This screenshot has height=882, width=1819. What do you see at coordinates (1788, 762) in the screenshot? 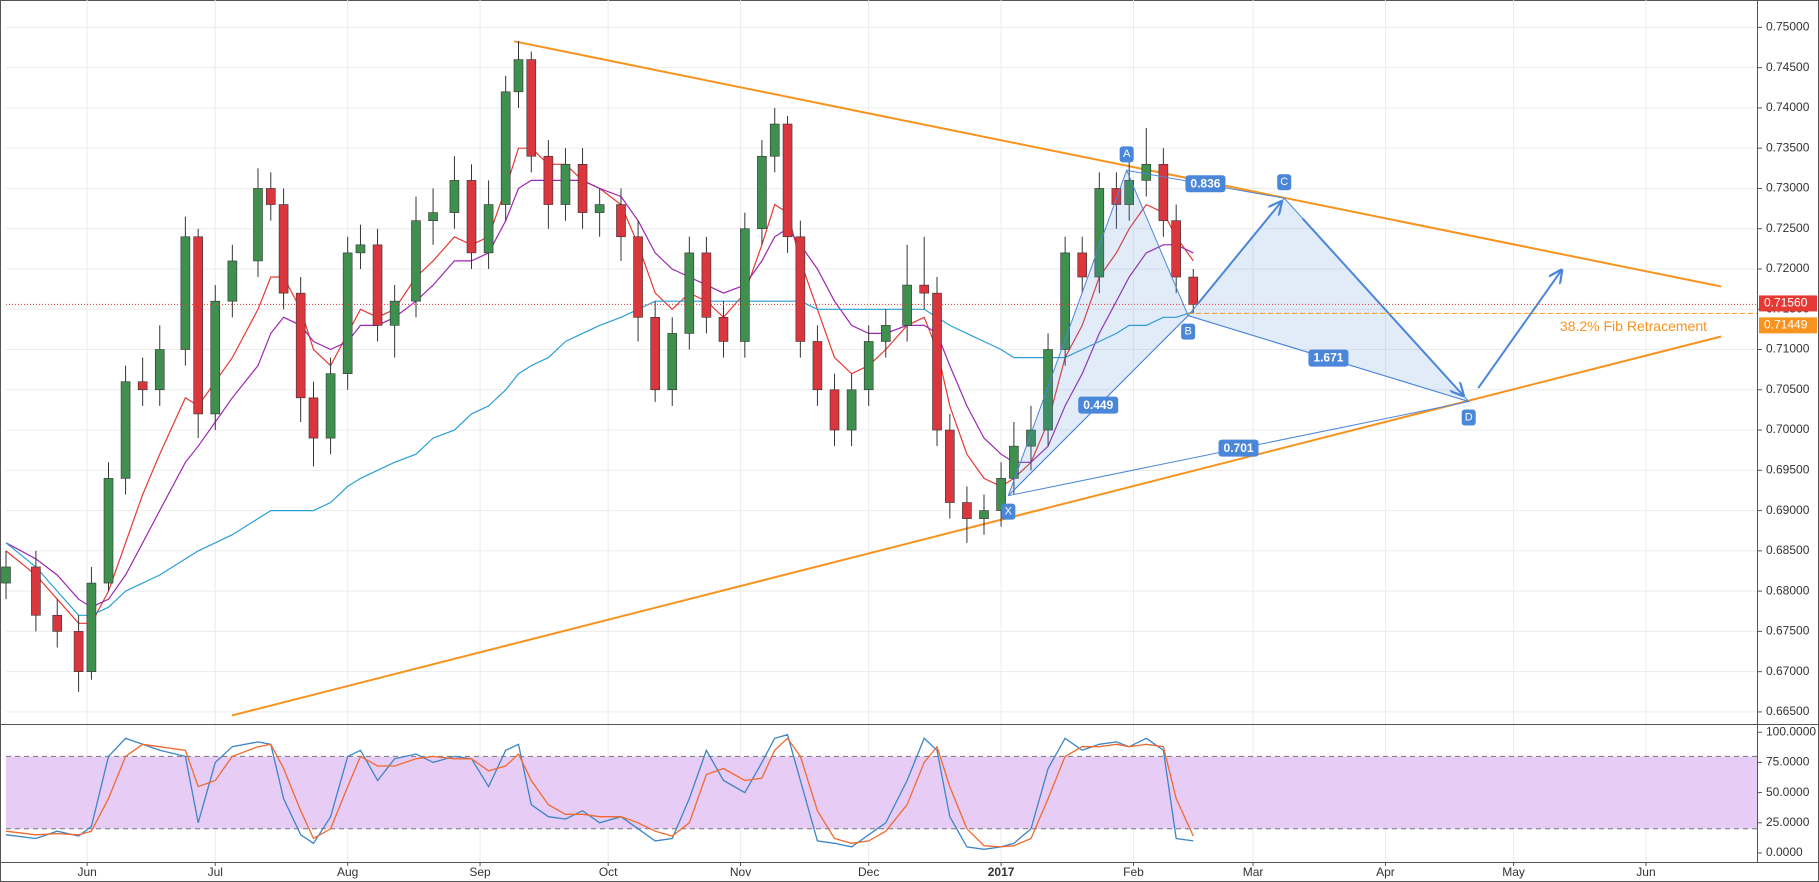
I see `y-tick-label: 75.0000` at bounding box center [1788, 762].